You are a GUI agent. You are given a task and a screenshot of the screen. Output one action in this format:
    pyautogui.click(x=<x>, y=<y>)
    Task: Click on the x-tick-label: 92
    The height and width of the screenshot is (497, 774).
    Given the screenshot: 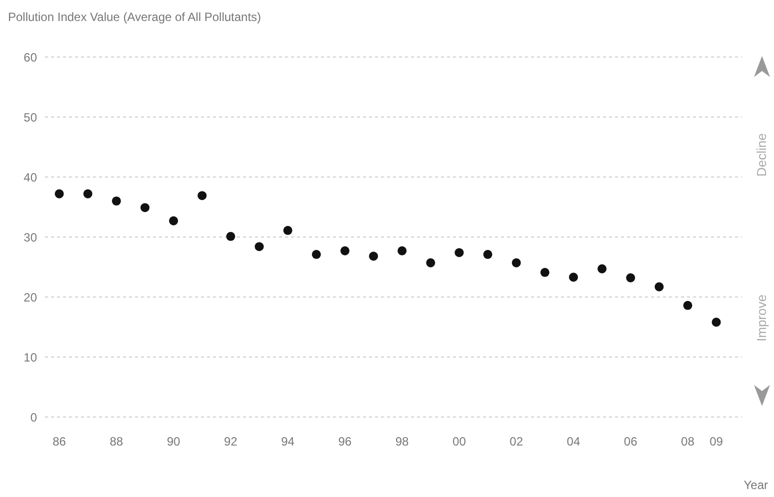 What is the action you would take?
    pyautogui.click(x=231, y=441)
    